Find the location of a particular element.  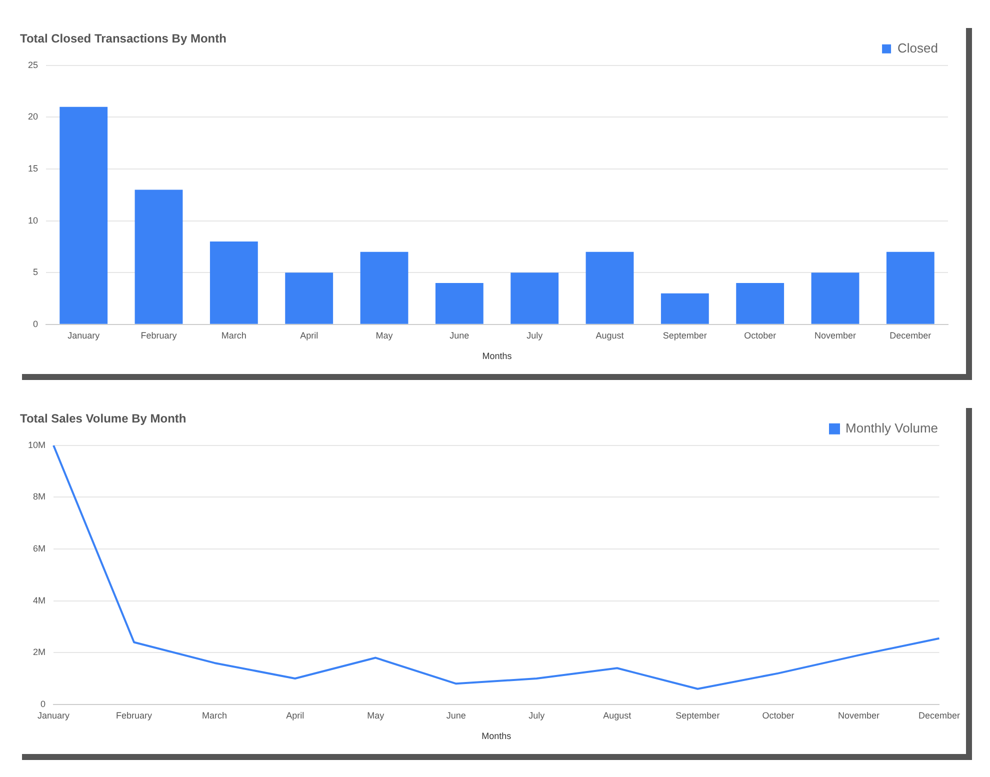

y-tick-label: 6M is located at coordinates (39, 548).